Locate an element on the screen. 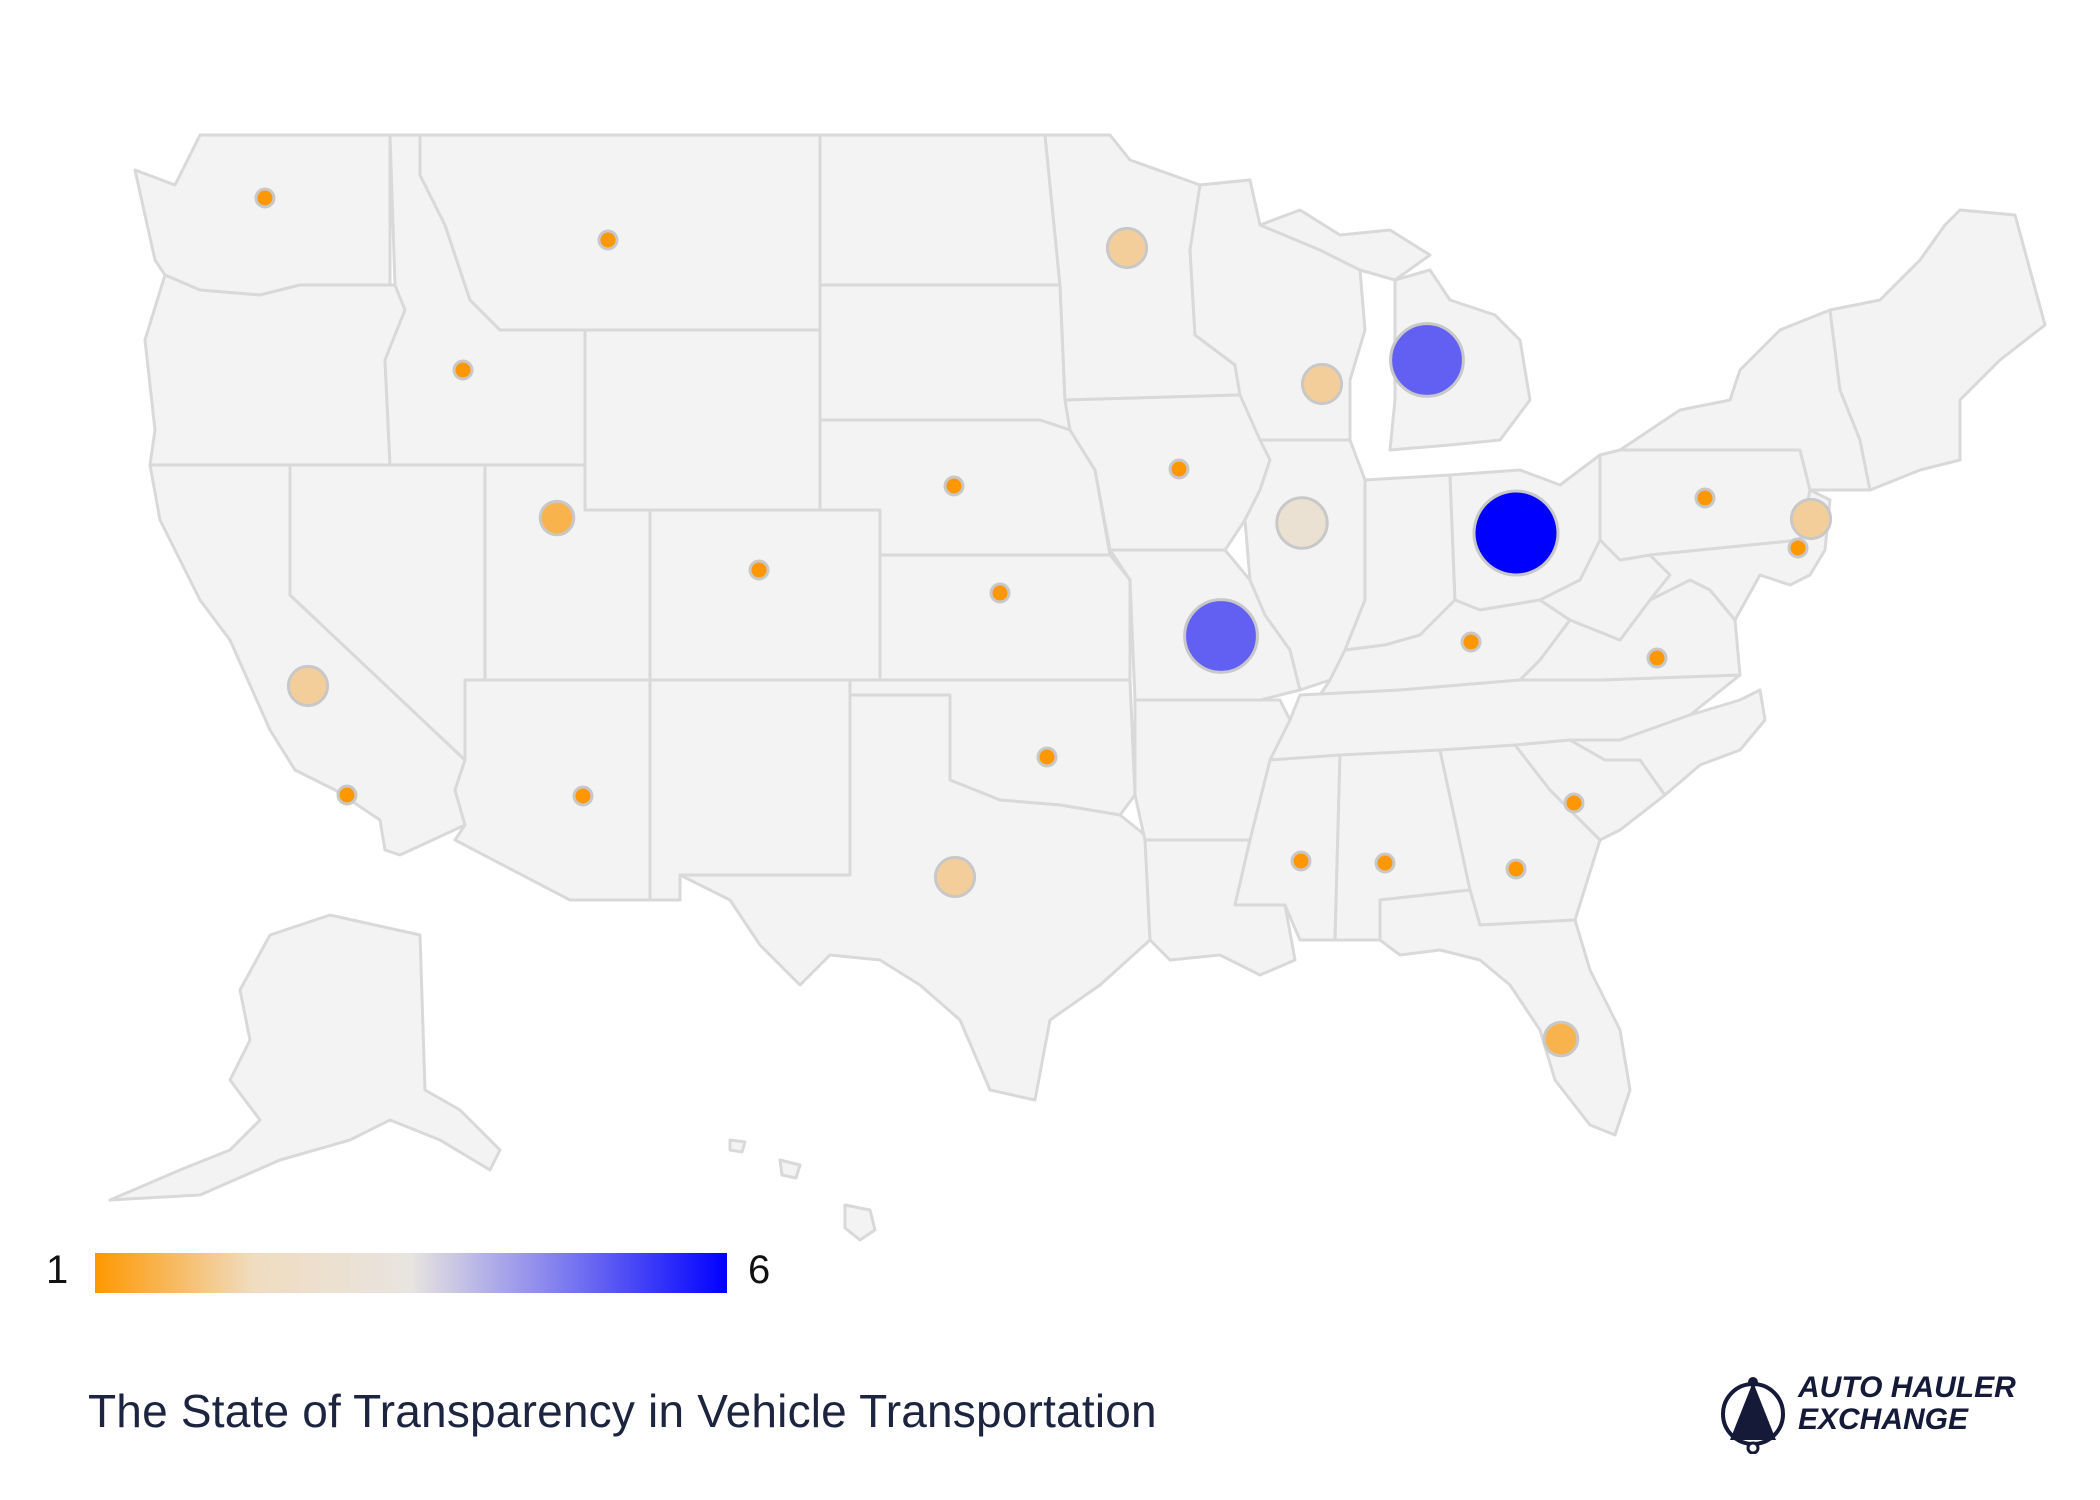  bubble-alabama is located at coordinates (1385, 863).